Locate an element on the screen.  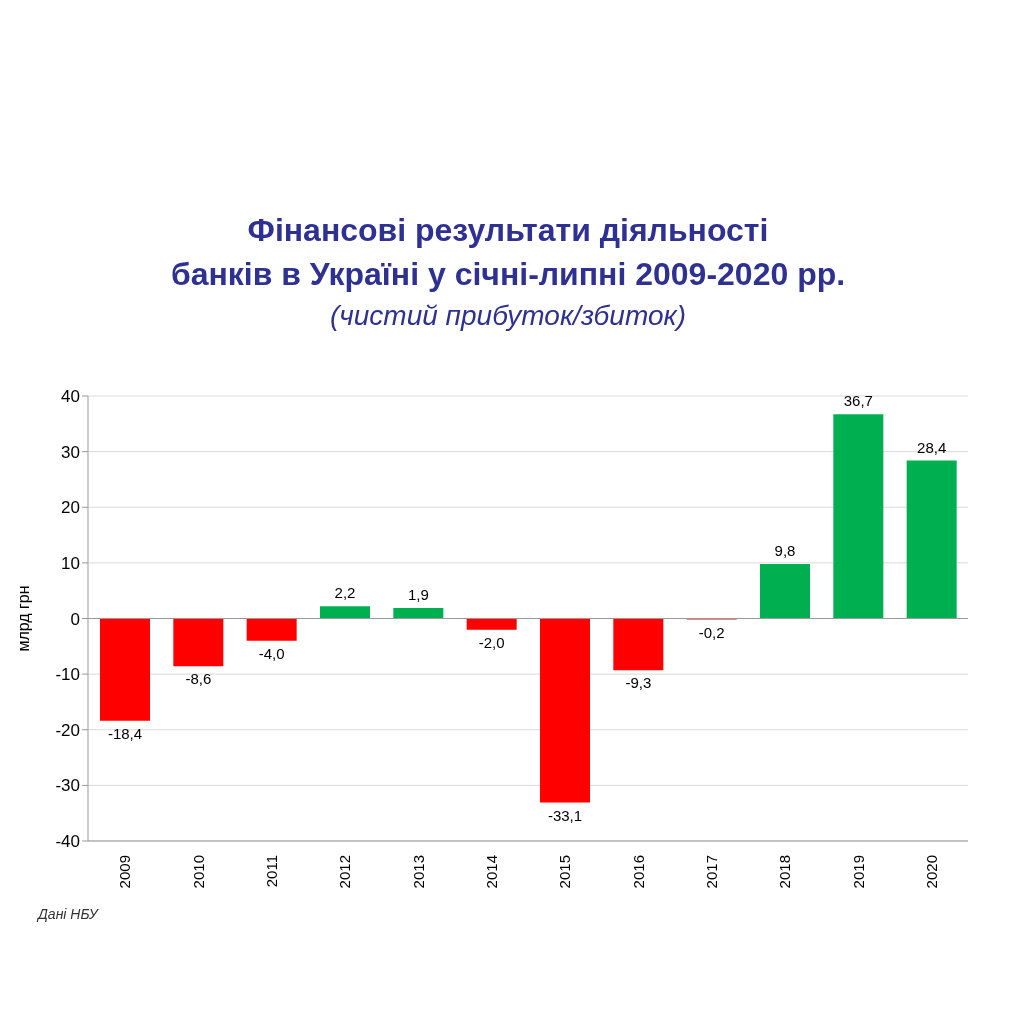
y-tick-label: -30 is located at coordinates (67, 786).